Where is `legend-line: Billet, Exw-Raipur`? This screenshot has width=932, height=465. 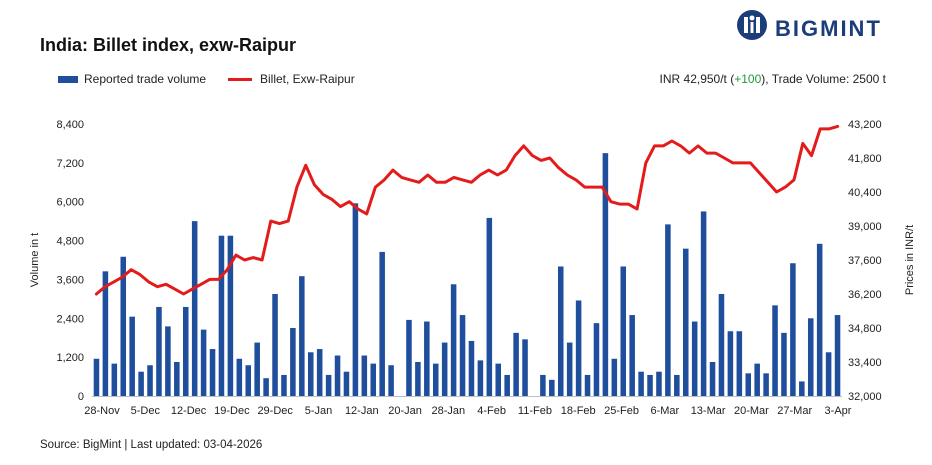 legend-line: Billet, Exw-Raipur is located at coordinates (291, 79).